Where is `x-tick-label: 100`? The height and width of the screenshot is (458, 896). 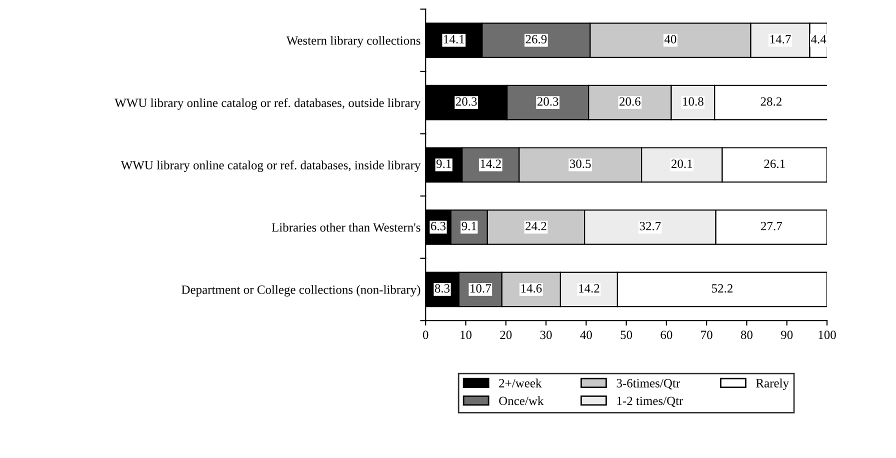
x-tick-label: 100 is located at coordinates (827, 335).